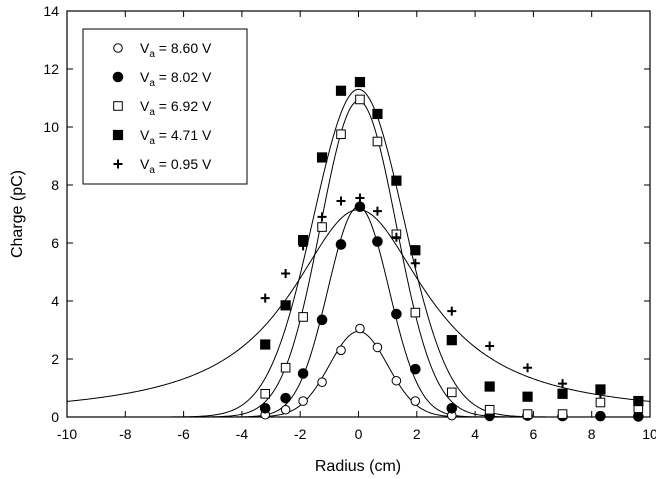 This screenshot has width=656, height=479. What do you see at coordinates (534, 434) in the screenshot?
I see `x-tick-label: 6` at bounding box center [534, 434].